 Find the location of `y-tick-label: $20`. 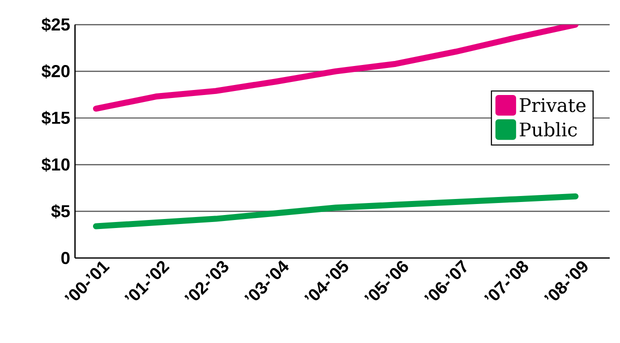

y-tick-label: $20 is located at coordinates (56, 71).